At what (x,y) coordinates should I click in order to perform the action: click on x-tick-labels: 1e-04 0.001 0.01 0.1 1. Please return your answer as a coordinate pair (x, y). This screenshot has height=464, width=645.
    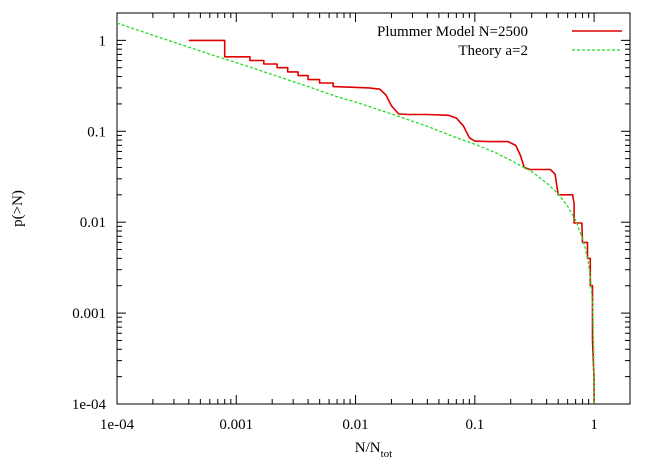
    Looking at the image, I should click on (349, 425).